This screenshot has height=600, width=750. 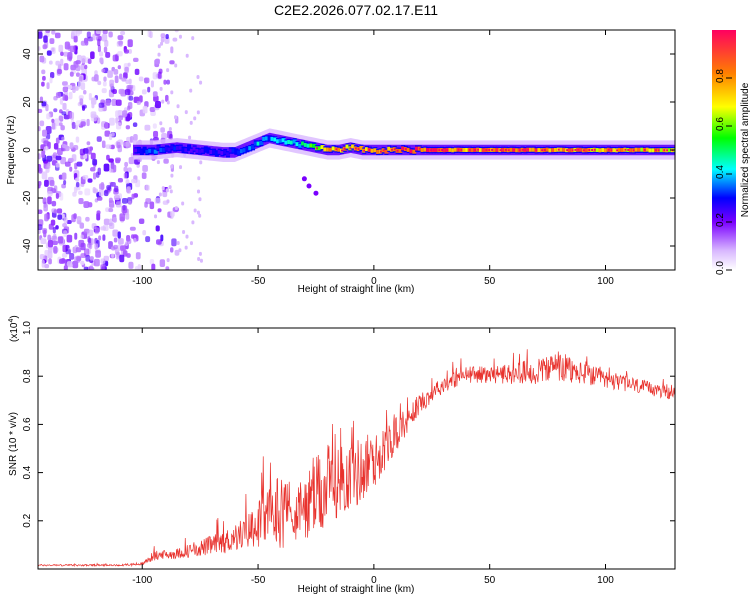 I want to click on colorbar-label: Normalized spectral amplitude, so click(x=745, y=149).